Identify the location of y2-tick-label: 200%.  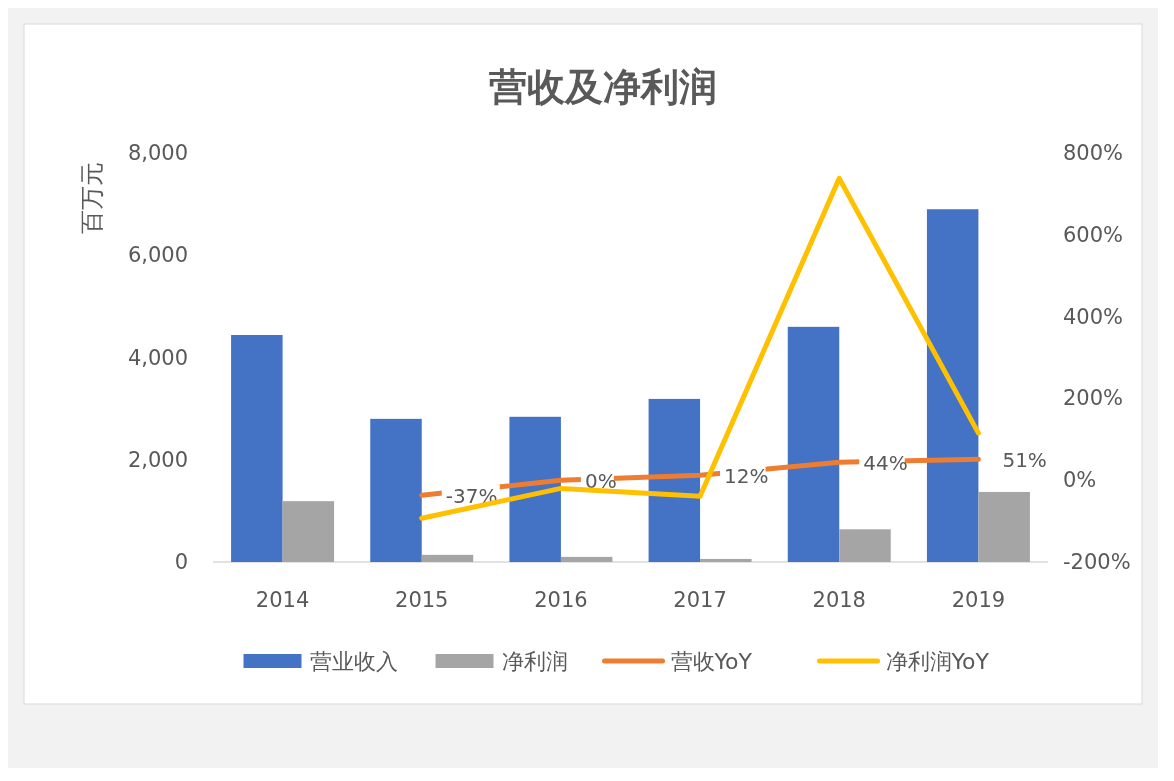
(1093, 398).